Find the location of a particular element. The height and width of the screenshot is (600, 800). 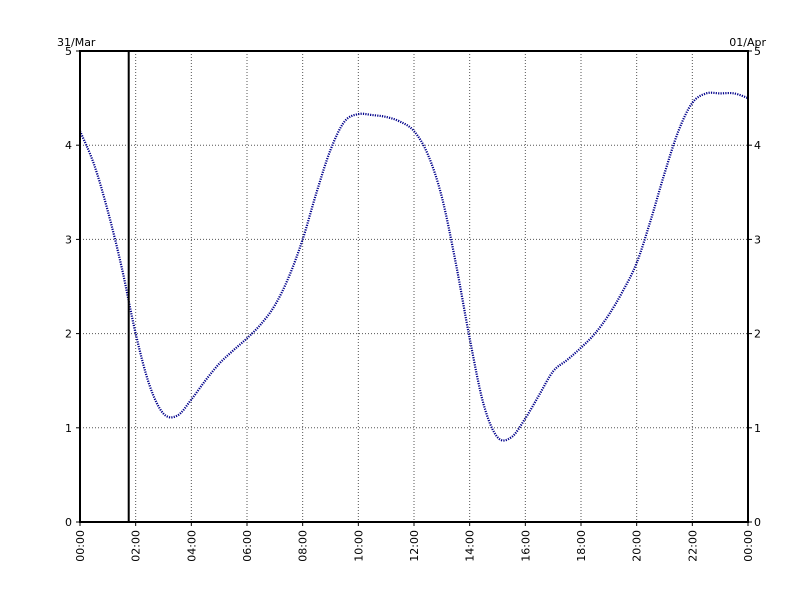

y-axis-left-ticks: 0 1 2 3 4 5 is located at coordinates (72, 287).